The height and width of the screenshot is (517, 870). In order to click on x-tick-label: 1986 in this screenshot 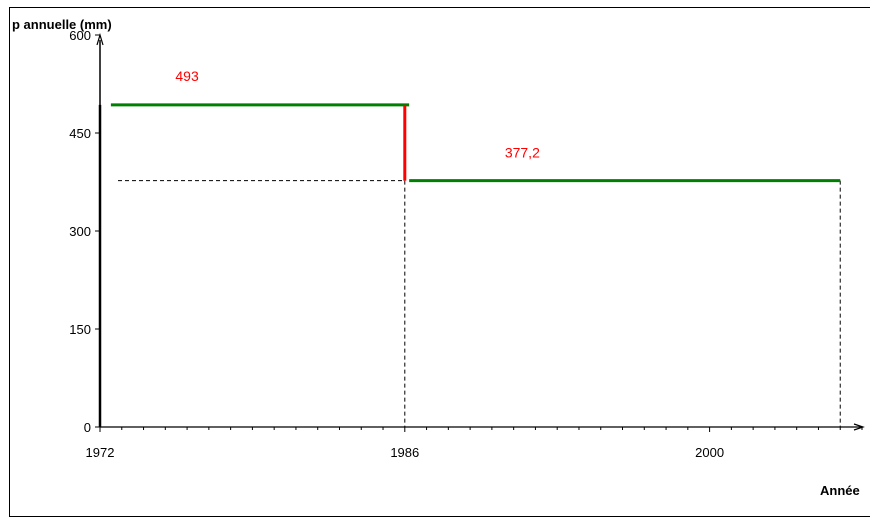, I will do `click(404, 452)`.